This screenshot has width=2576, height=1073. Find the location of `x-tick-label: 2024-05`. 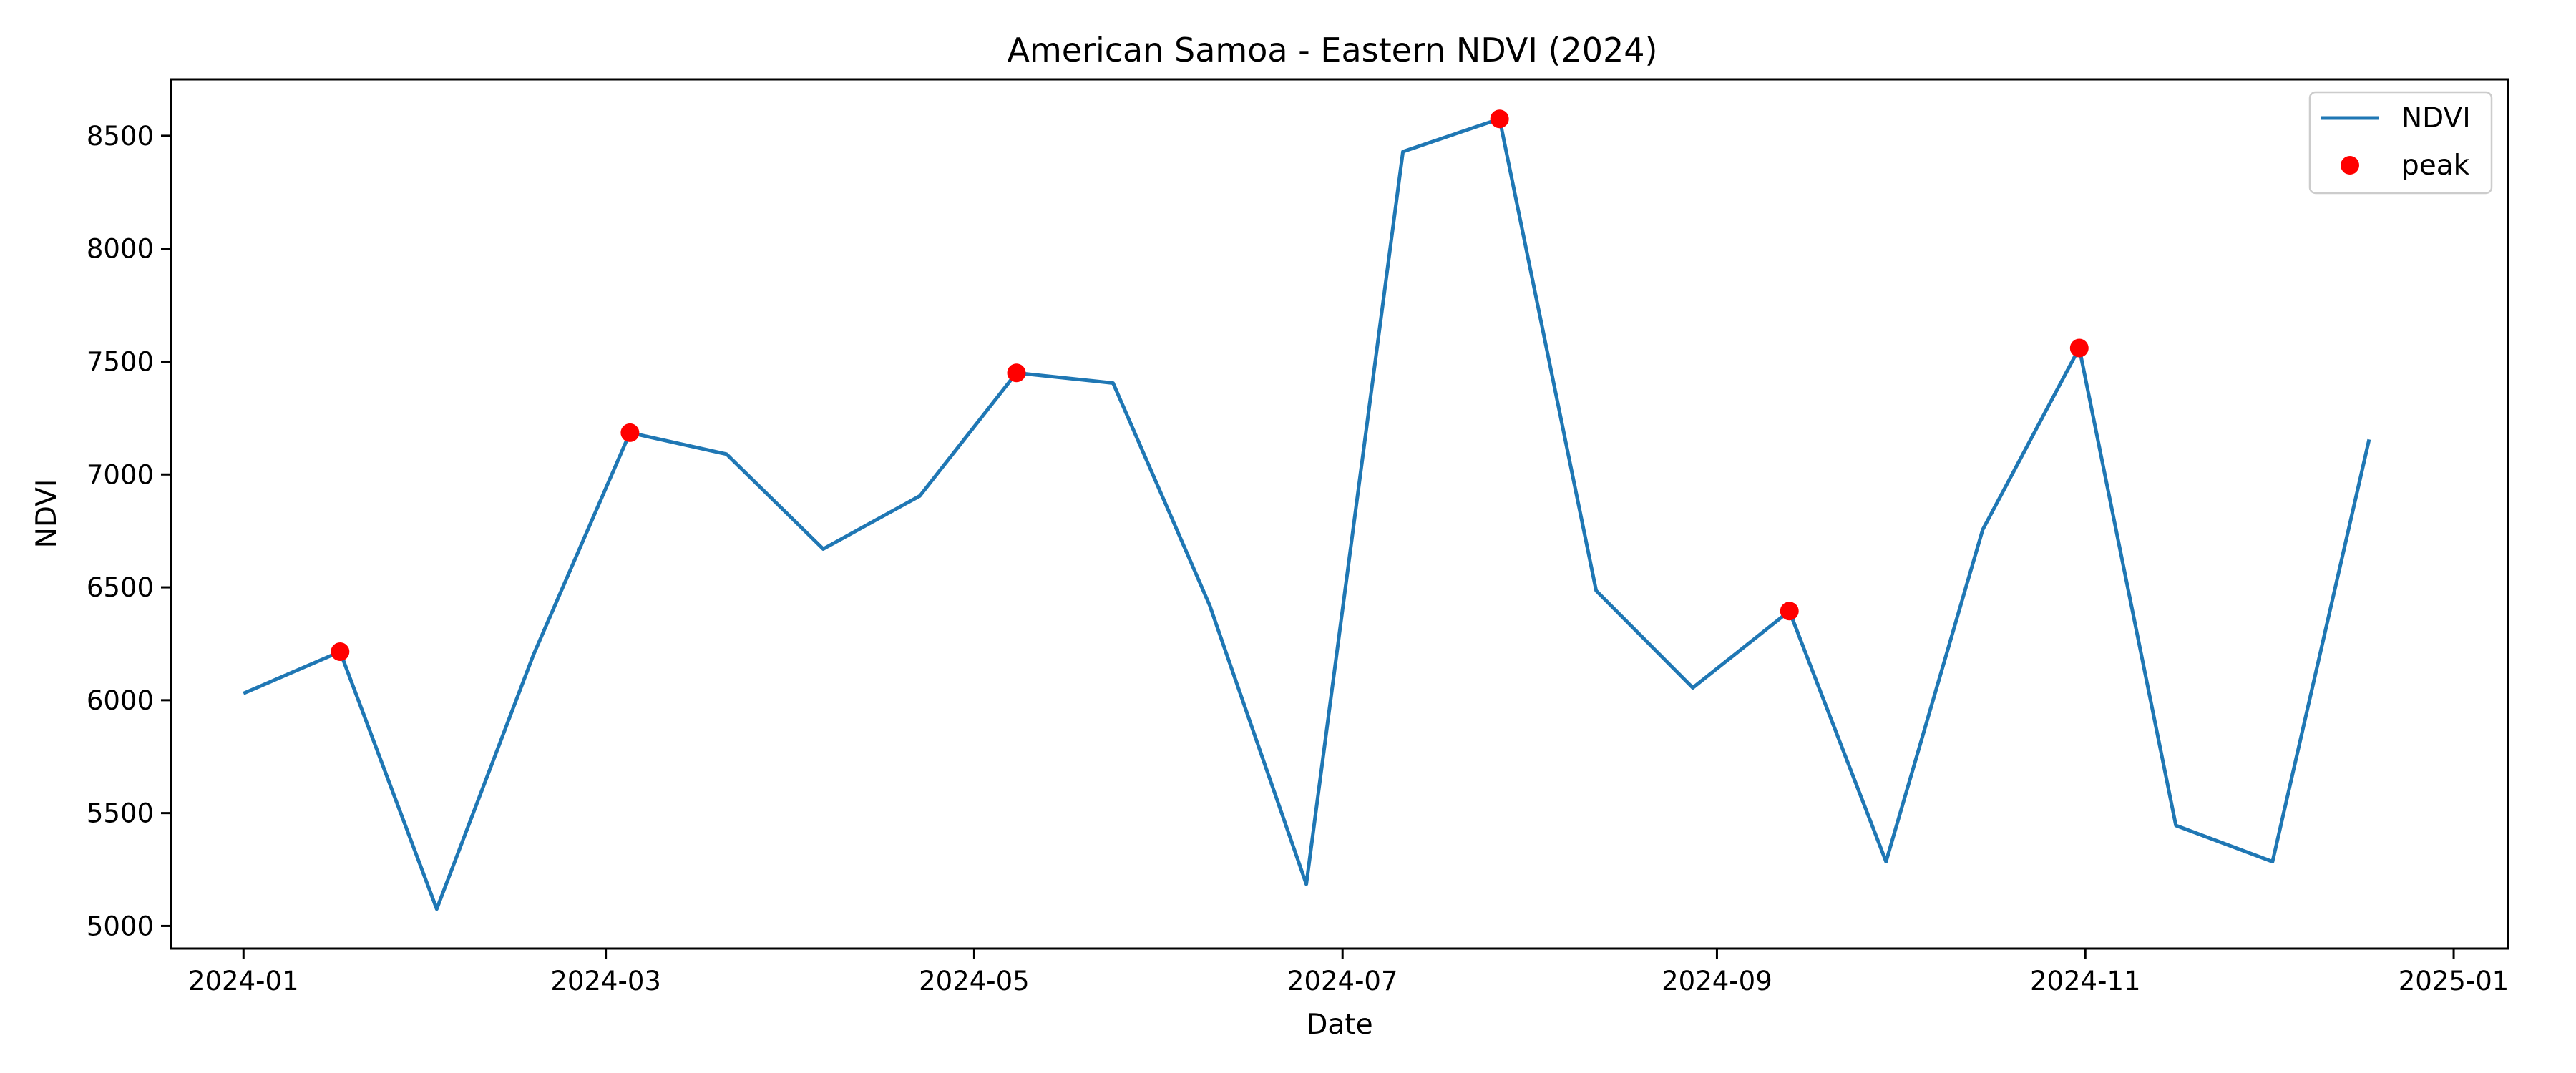

x-tick-label: 2024-05 is located at coordinates (974, 981).